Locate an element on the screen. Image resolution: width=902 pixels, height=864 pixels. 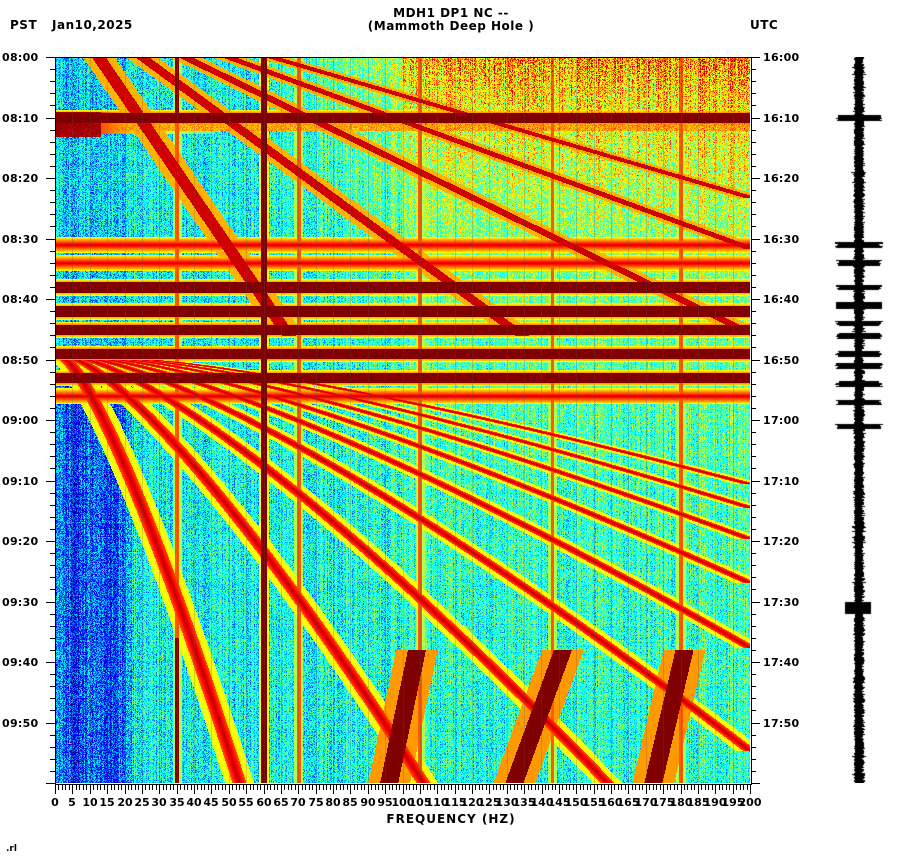
freq-tick-label: 90 is located at coordinates (368, 802).